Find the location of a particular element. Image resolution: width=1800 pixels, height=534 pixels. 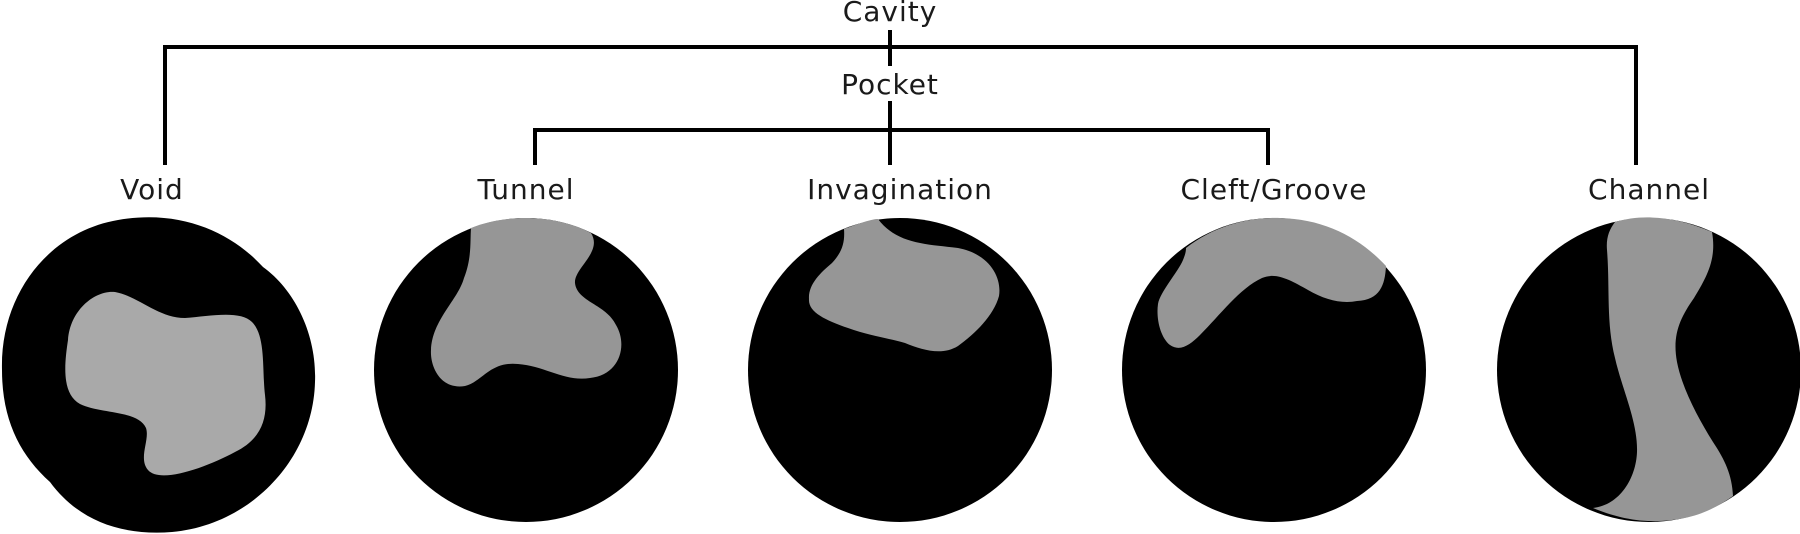

tunnel-cavity is located at coordinates (526, 302).